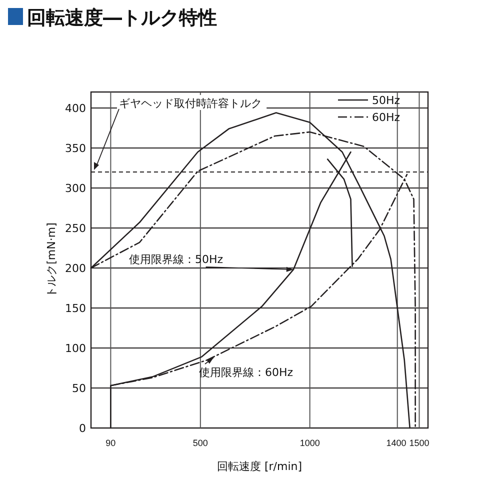  What do you see at coordinates (75, 348) in the screenshot?
I see `y-tick-label: 100` at bounding box center [75, 348].